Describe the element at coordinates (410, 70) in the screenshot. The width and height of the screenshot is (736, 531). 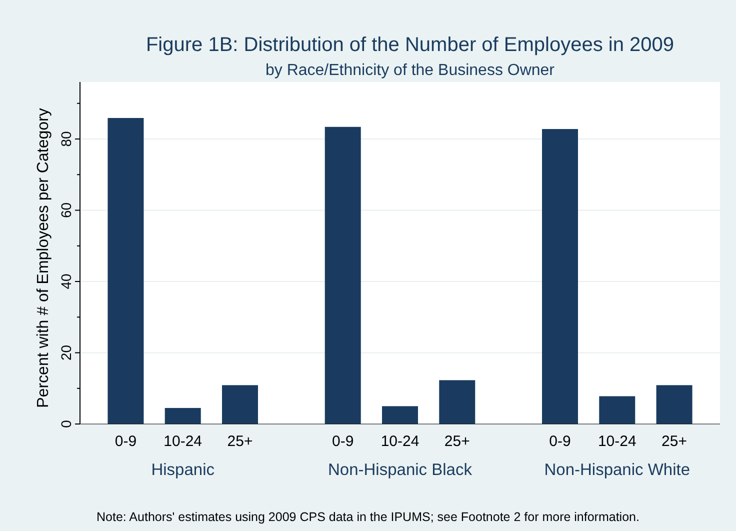
I see `chart-subtitle: by Race/Ethnicity of the Business Owner` at that location.